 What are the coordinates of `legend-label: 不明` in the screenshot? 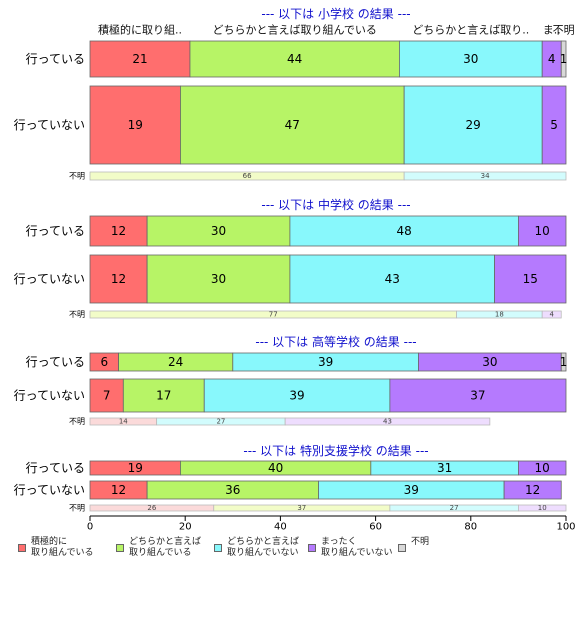 It's located at (420, 542).